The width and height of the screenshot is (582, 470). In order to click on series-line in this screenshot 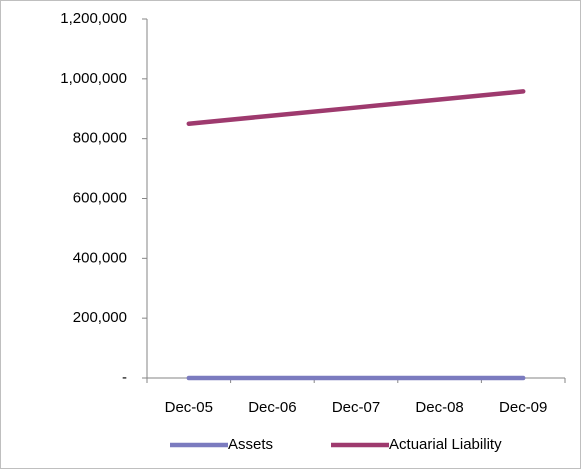, I will do `click(356, 107)`.